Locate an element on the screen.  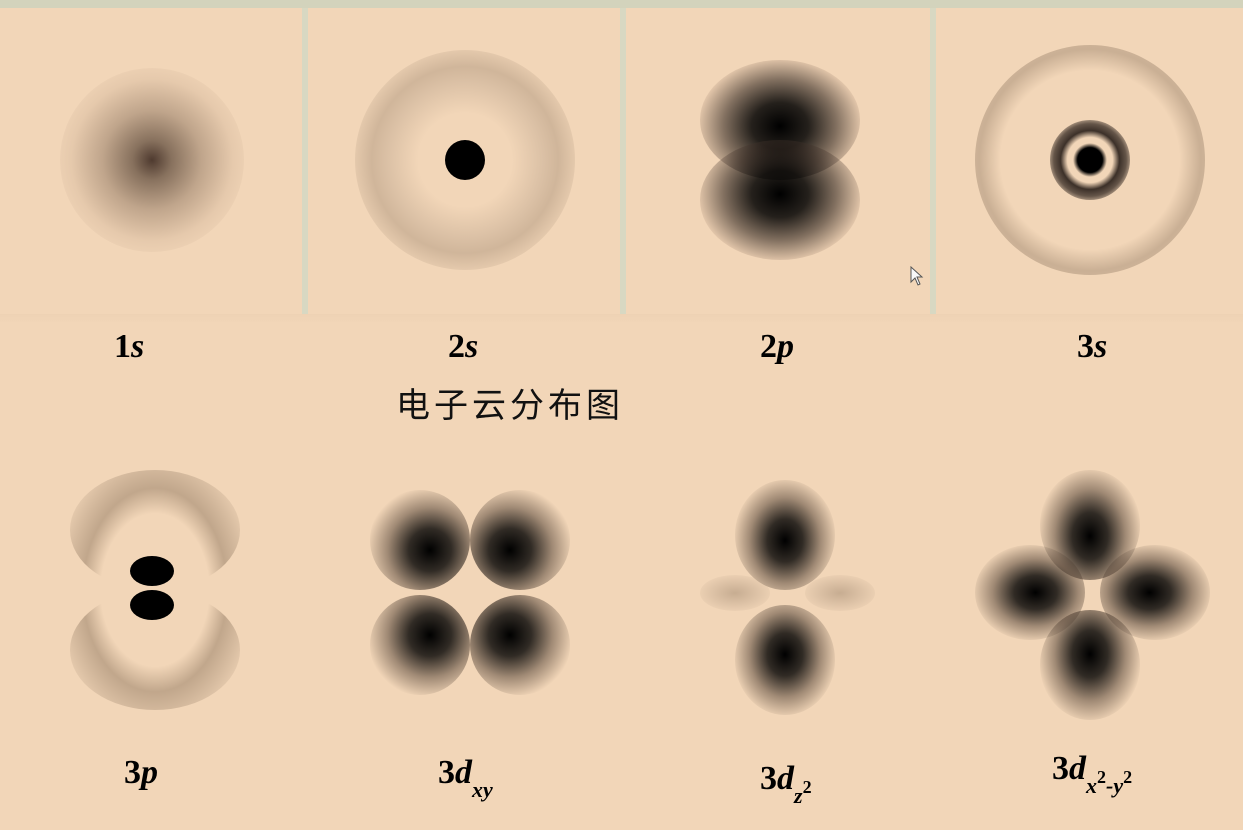
orbital-label-3dxy: 3dxy is located at coordinates (465, 778).